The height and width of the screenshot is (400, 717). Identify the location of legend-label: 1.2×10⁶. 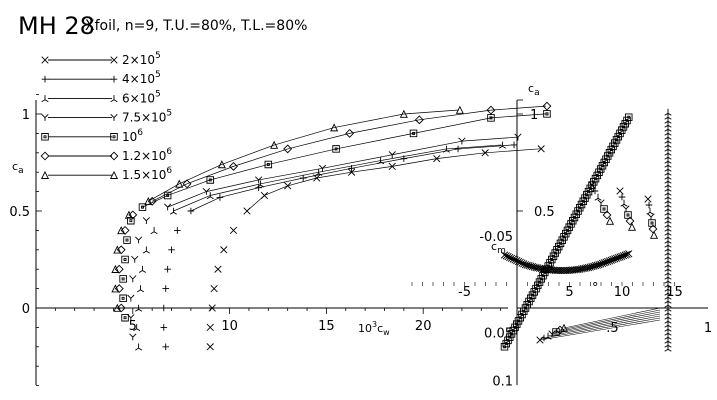
(147, 155).